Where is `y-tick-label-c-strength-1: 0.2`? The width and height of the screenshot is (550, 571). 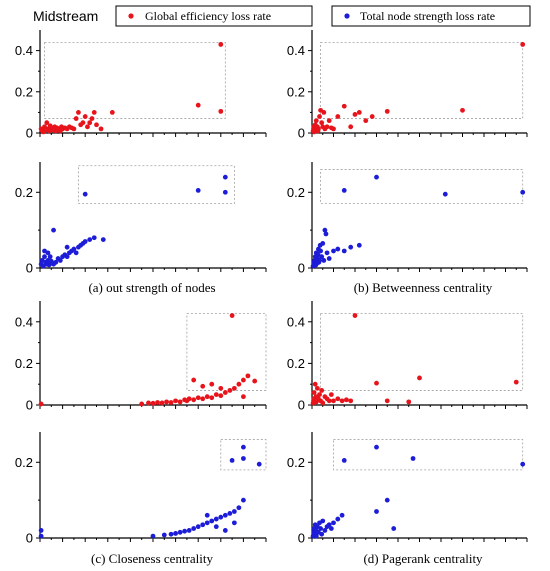
y-tick-label-c-strength-1: 0.2 is located at coordinates (24, 462).